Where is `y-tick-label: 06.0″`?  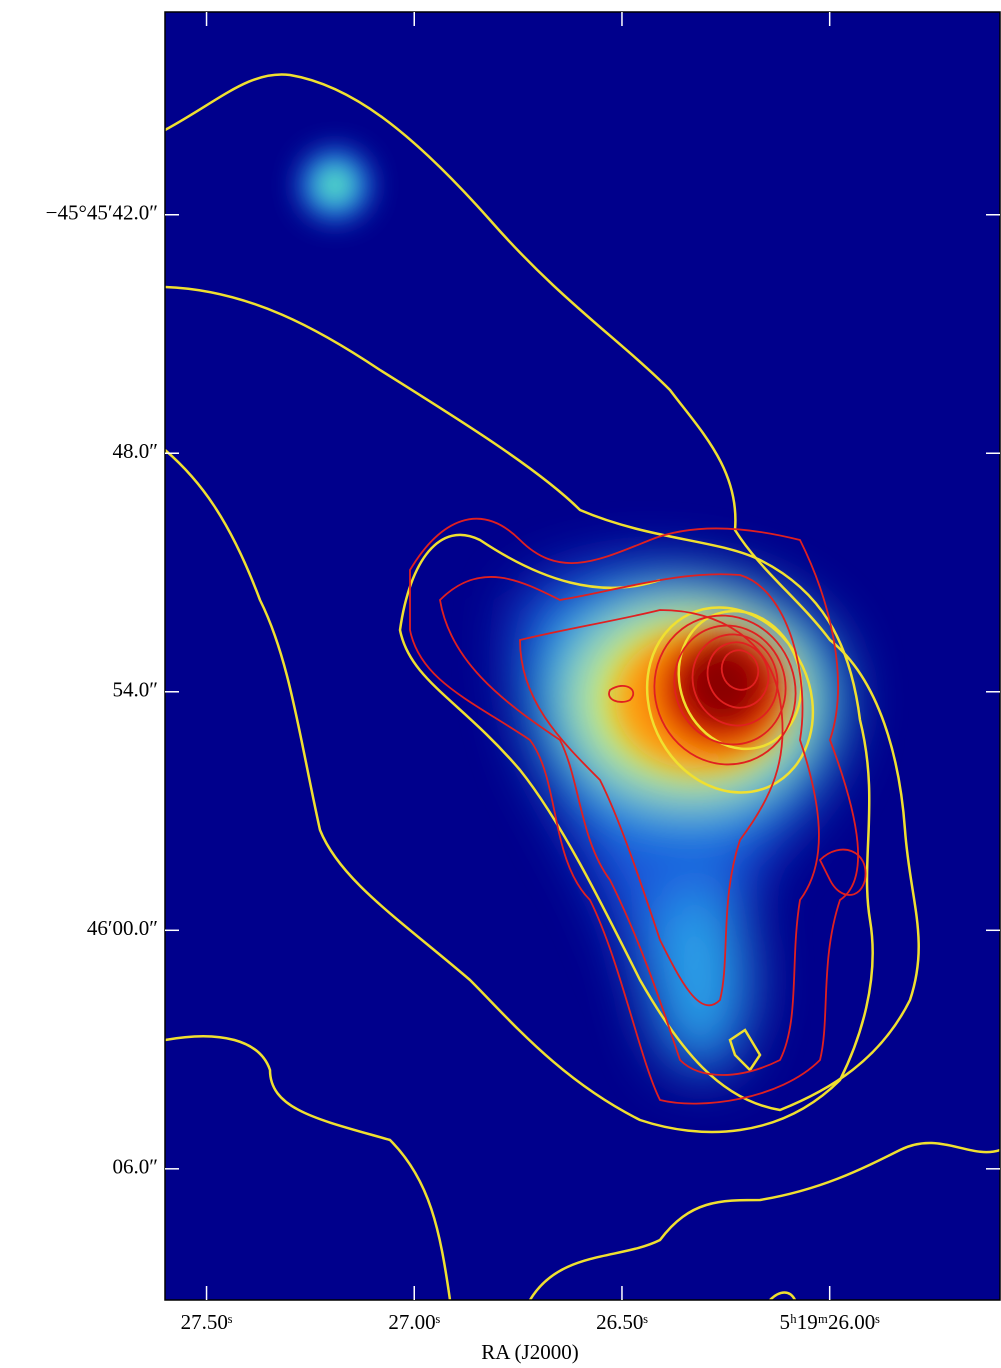 y-tick-label: 06.0″ is located at coordinates (136, 1167).